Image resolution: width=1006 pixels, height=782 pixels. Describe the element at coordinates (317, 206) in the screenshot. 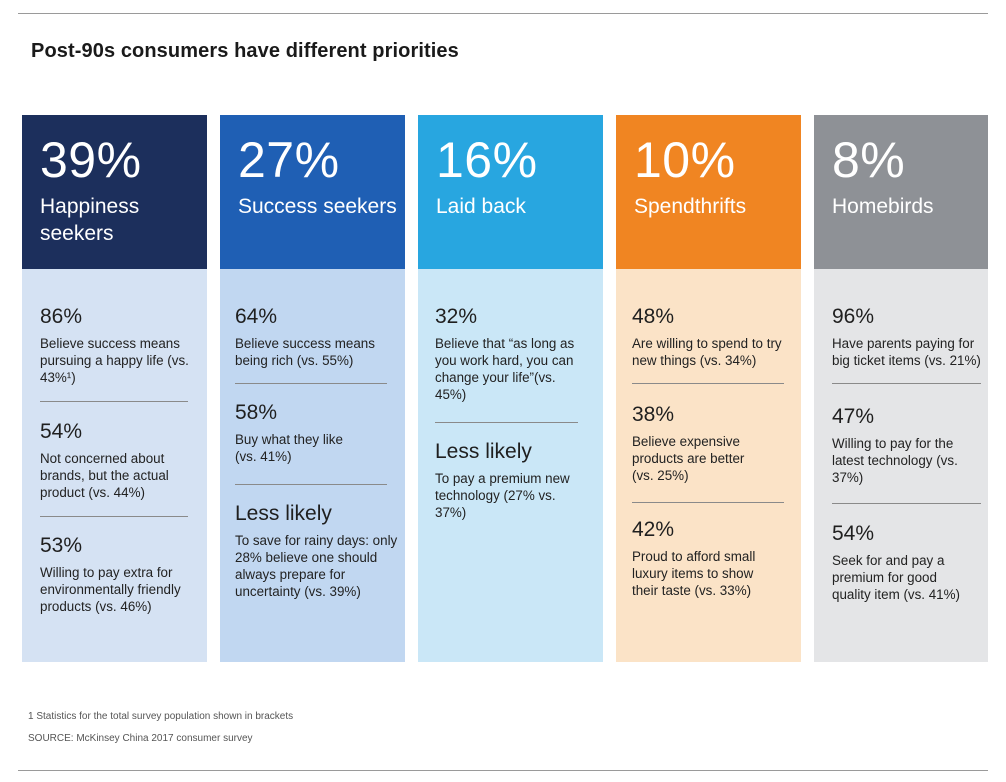

I see `segment-label: Success seekers` at that location.